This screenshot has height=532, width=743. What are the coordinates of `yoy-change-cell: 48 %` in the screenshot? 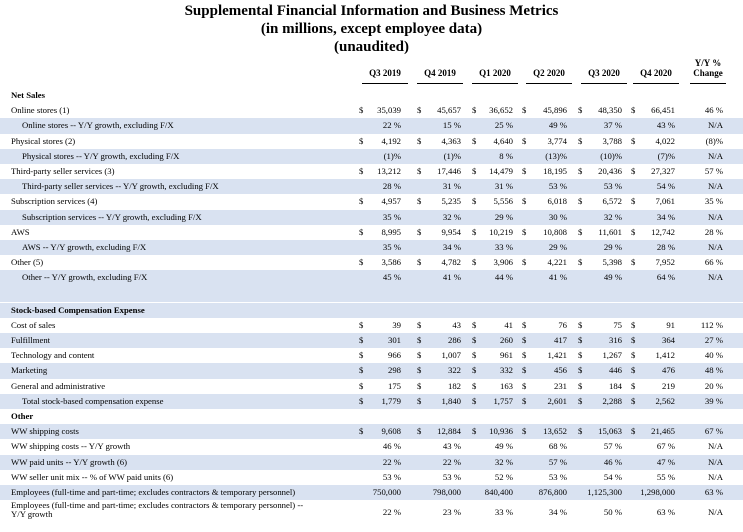 It's located at (713, 370).